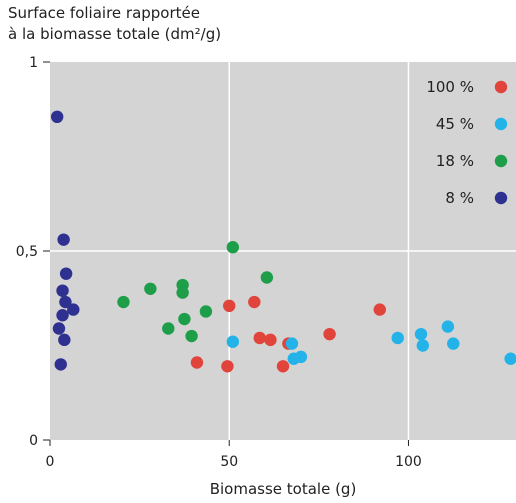  What do you see at coordinates (114, 34) in the screenshot?
I see `y-axis-title-line: à la biomasse totale (dm²/g)` at bounding box center [114, 34].